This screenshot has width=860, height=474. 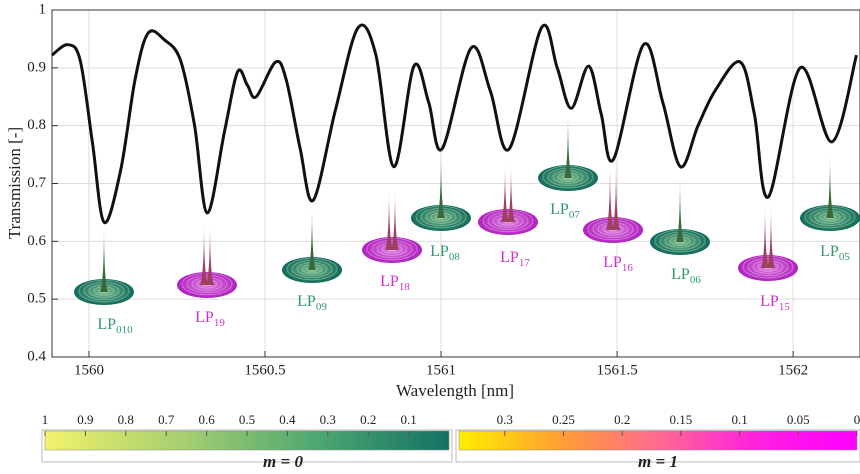 I want to click on mode-label: LP05, so click(x=835, y=253).